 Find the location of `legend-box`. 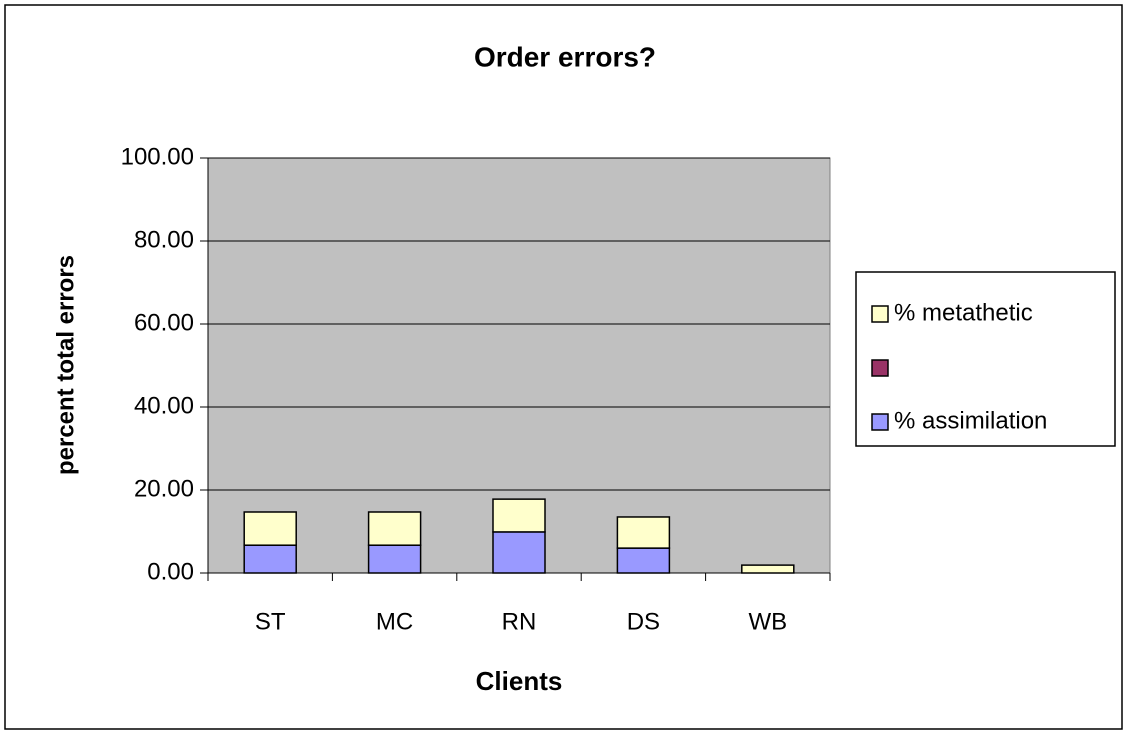

legend-box is located at coordinates (985, 359).